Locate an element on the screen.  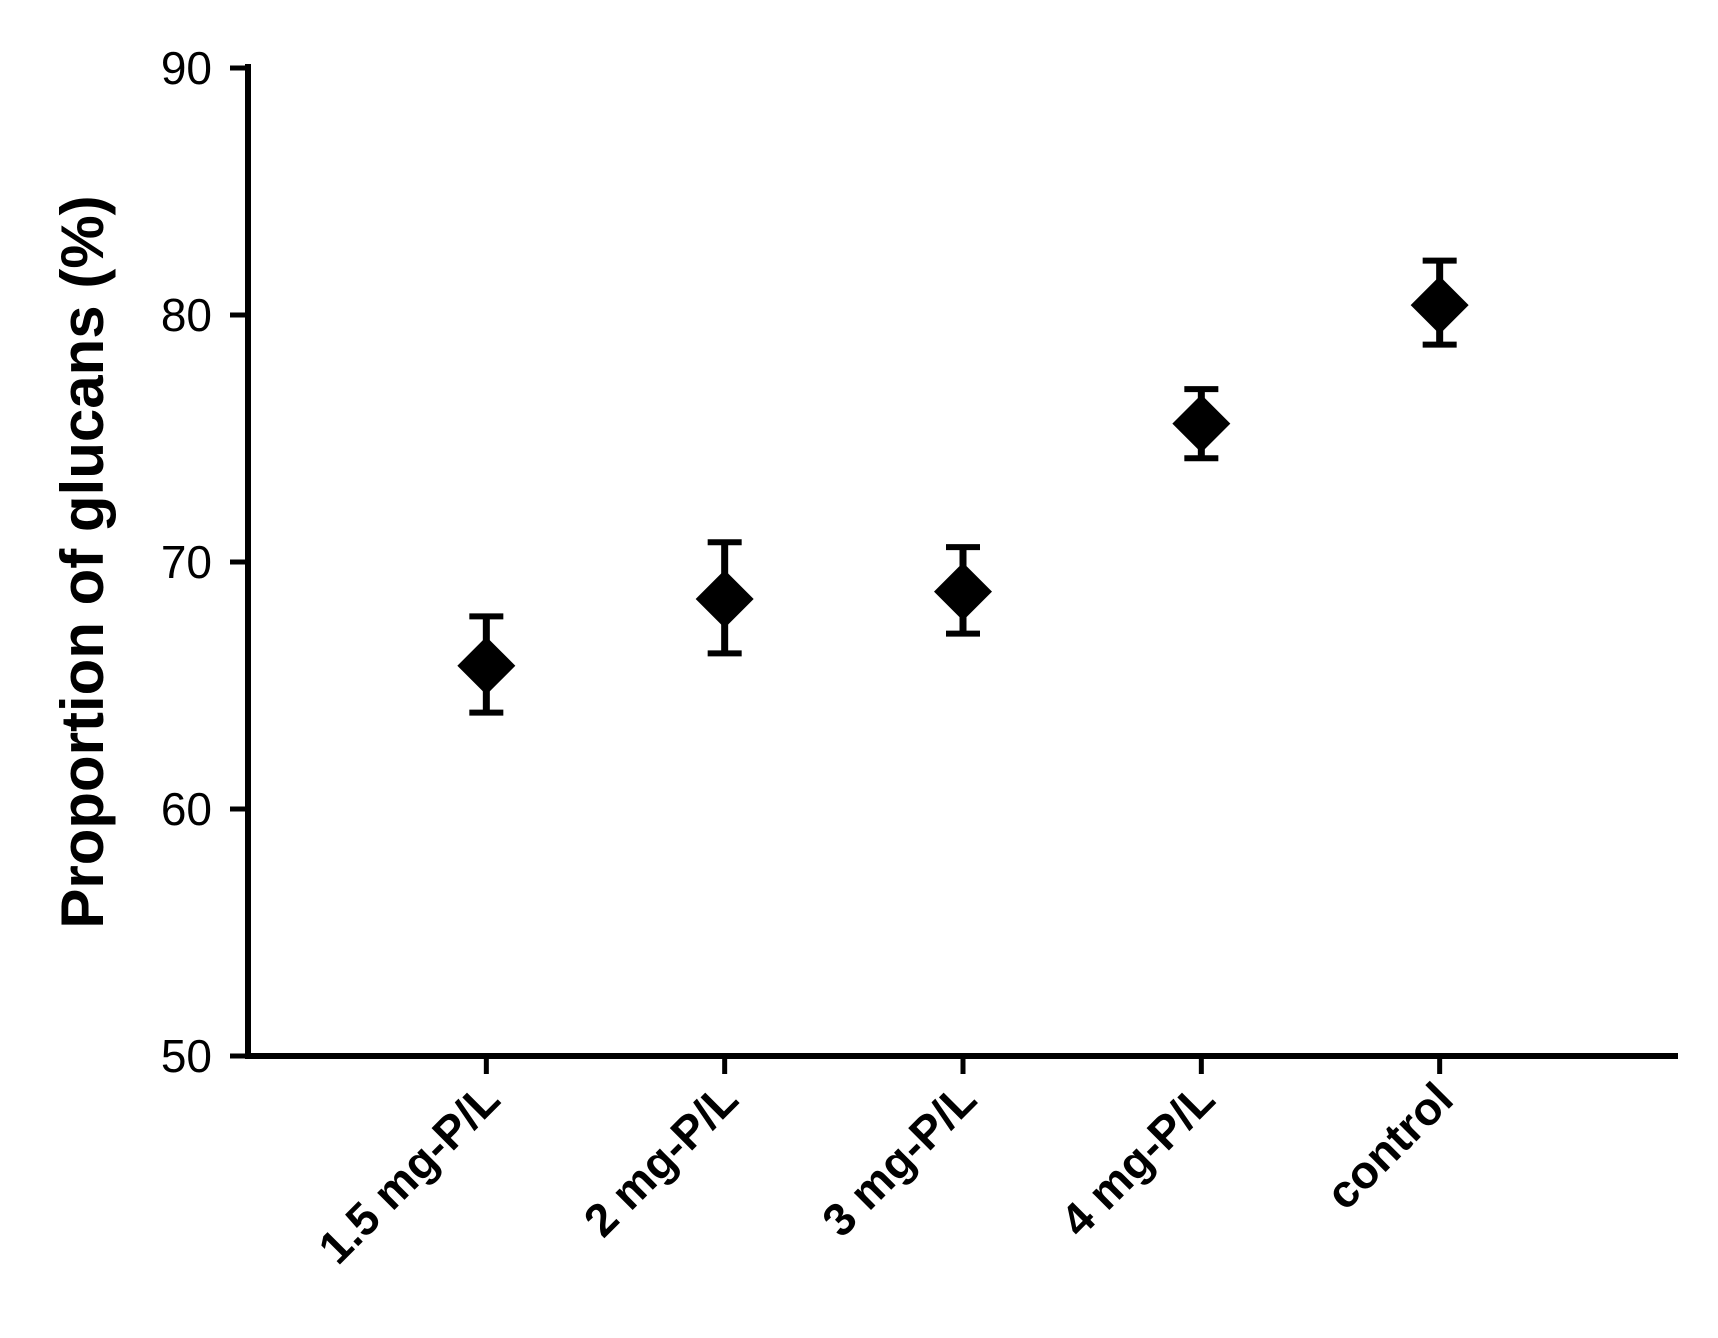
y-tick-label: 50 is located at coordinates (186, 1056).